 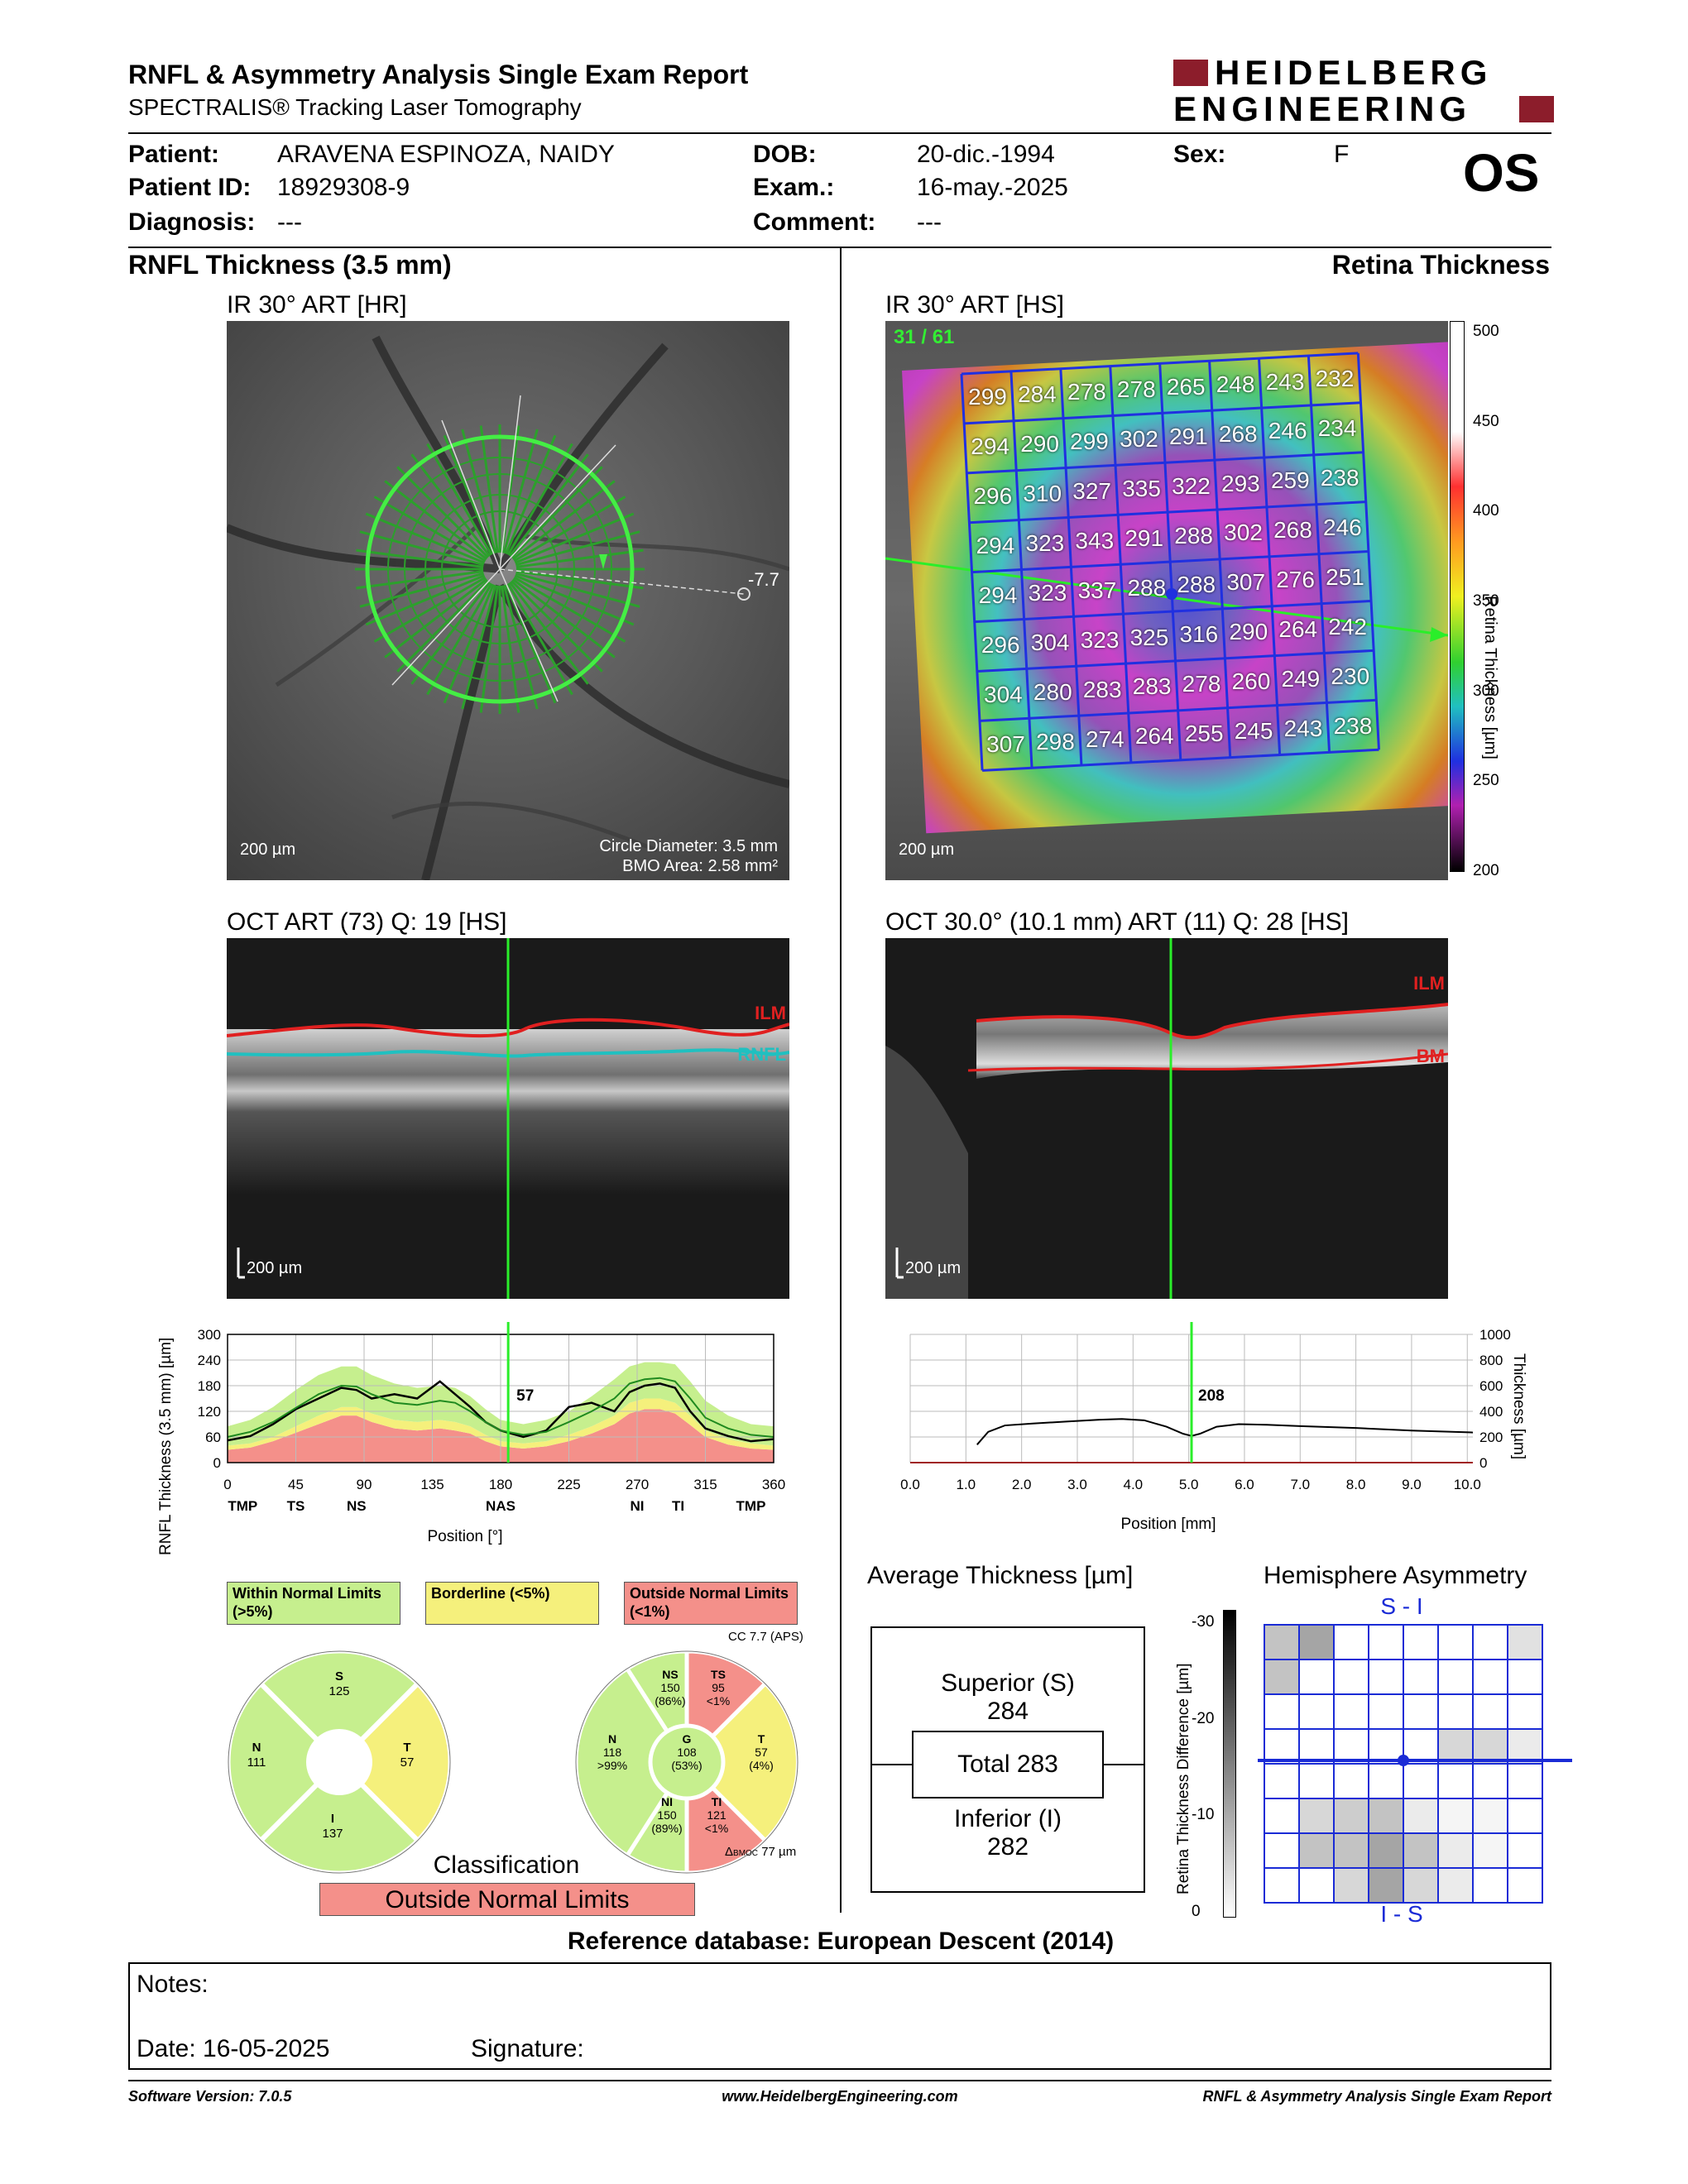 What do you see at coordinates (1347, 626) in the screenshot?
I see `grid-cell-value: 242` at bounding box center [1347, 626].